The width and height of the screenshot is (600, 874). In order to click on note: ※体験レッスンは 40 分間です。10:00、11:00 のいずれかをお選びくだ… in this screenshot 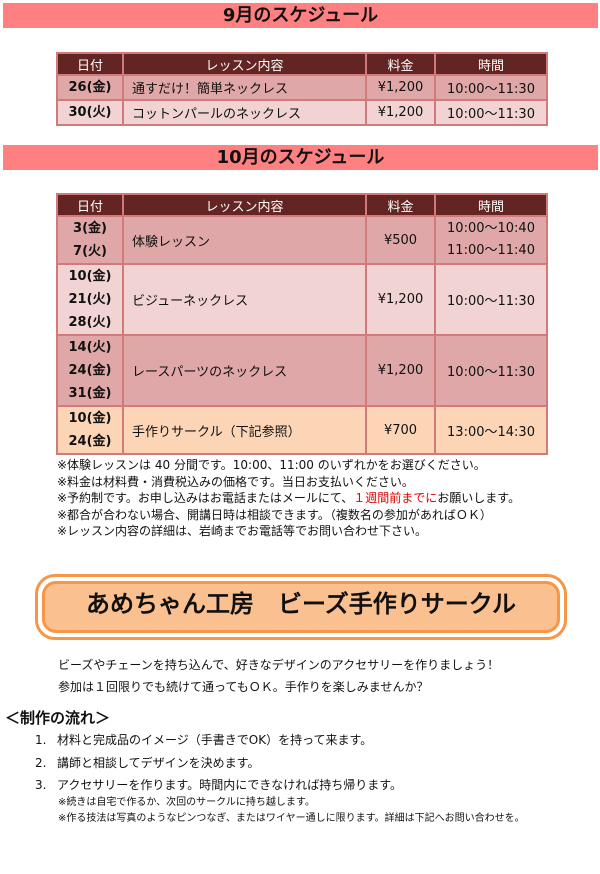, I will do `click(271, 465)`.